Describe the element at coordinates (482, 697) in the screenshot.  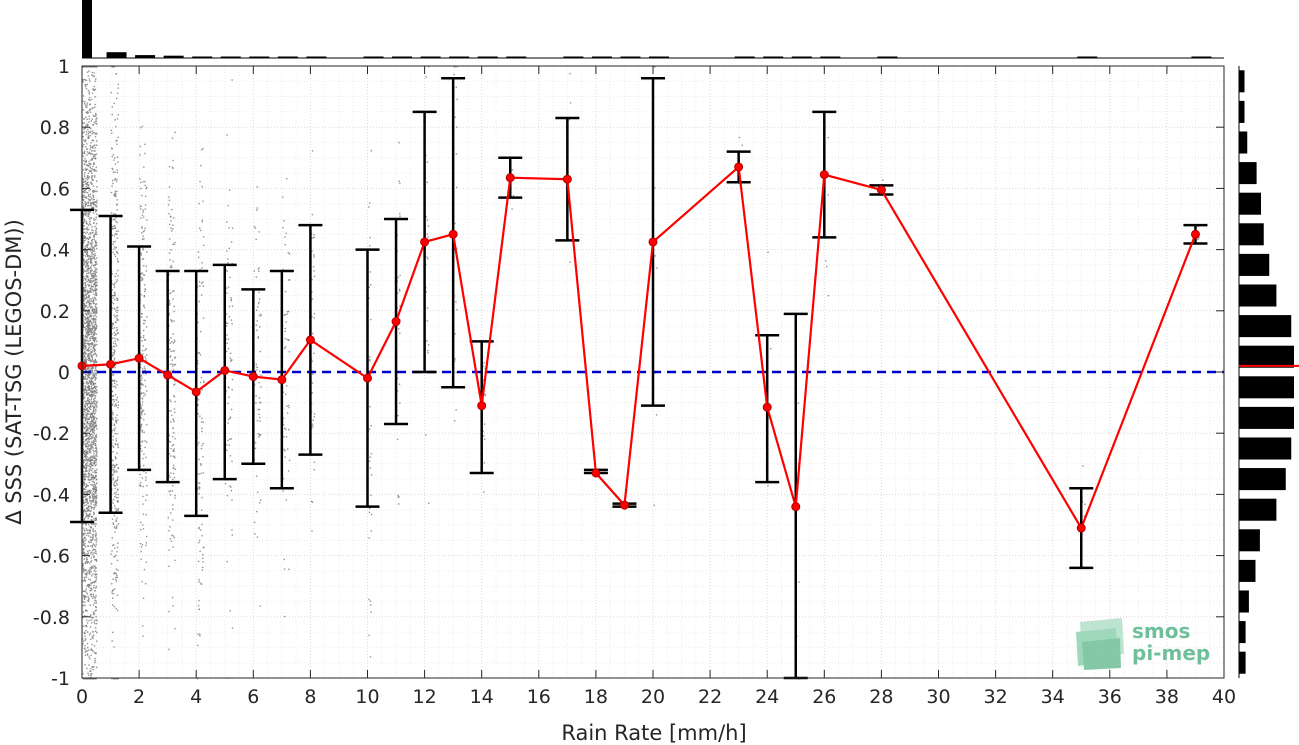
I see `x-tick-label: 14` at that location.